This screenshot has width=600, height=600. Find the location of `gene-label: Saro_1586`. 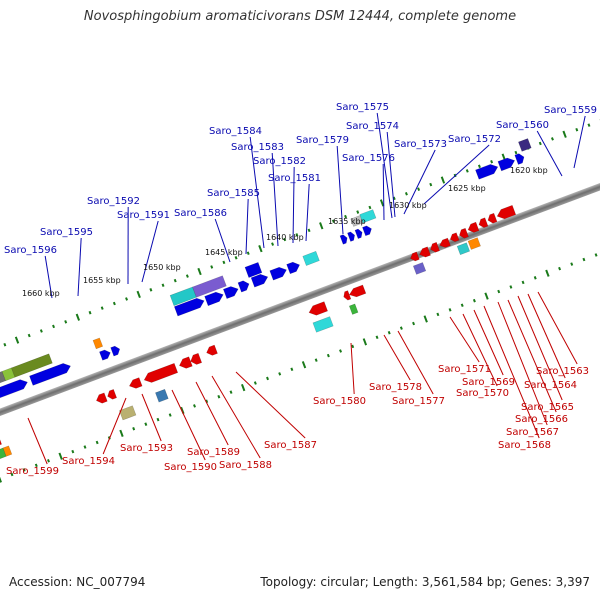

gene-label: Saro_1586 is located at coordinates (200, 213).